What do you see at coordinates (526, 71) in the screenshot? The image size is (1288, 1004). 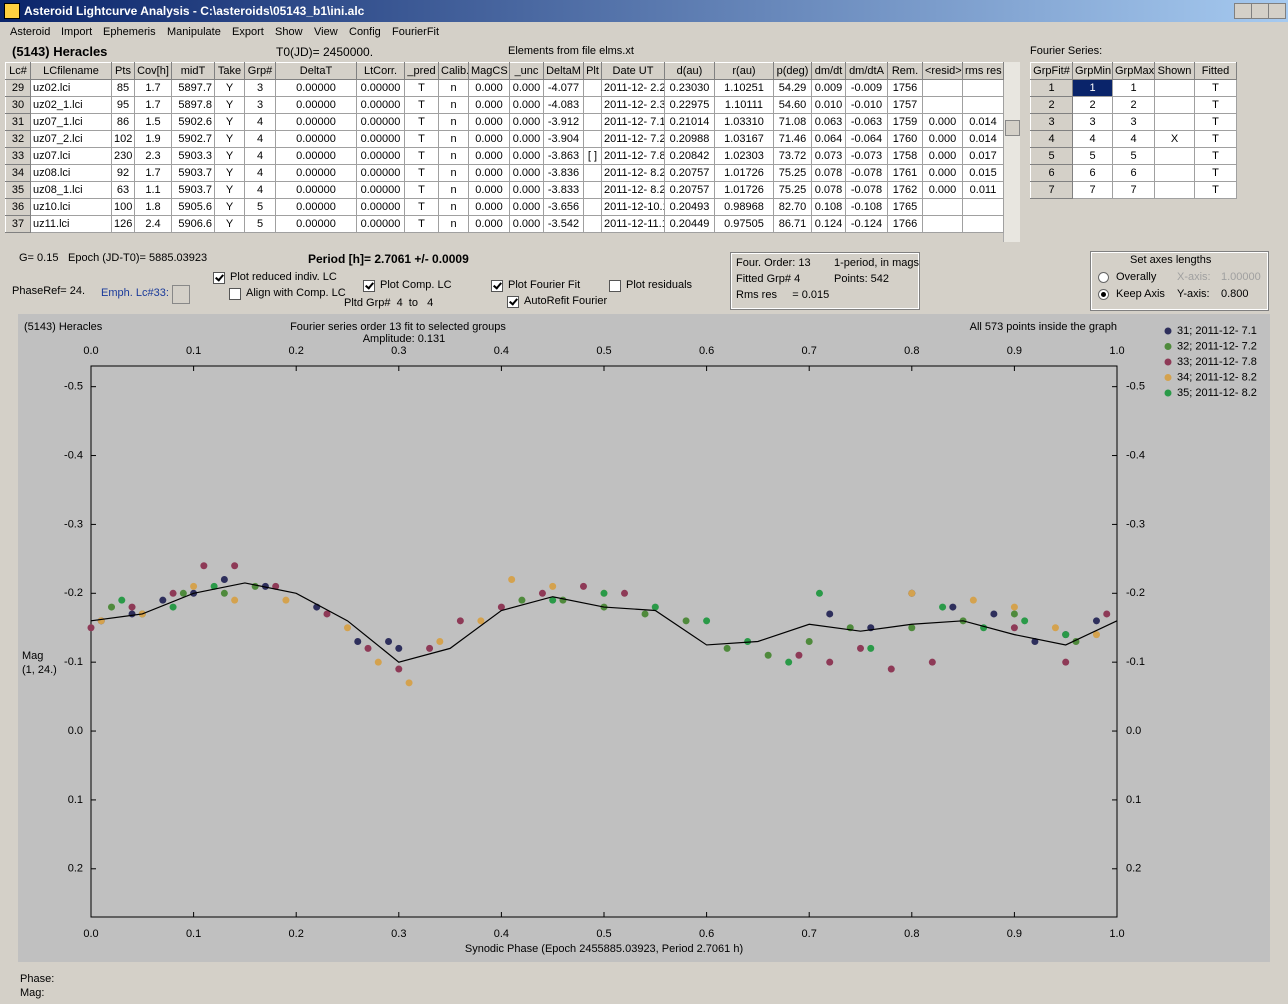 I see `column-header: _unc` at bounding box center [526, 71].